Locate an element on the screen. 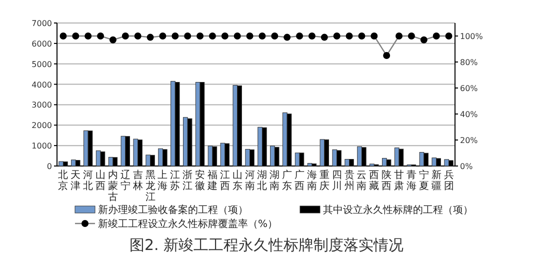  x-tick-label: 安徽 is located at coordinates (200, 180).